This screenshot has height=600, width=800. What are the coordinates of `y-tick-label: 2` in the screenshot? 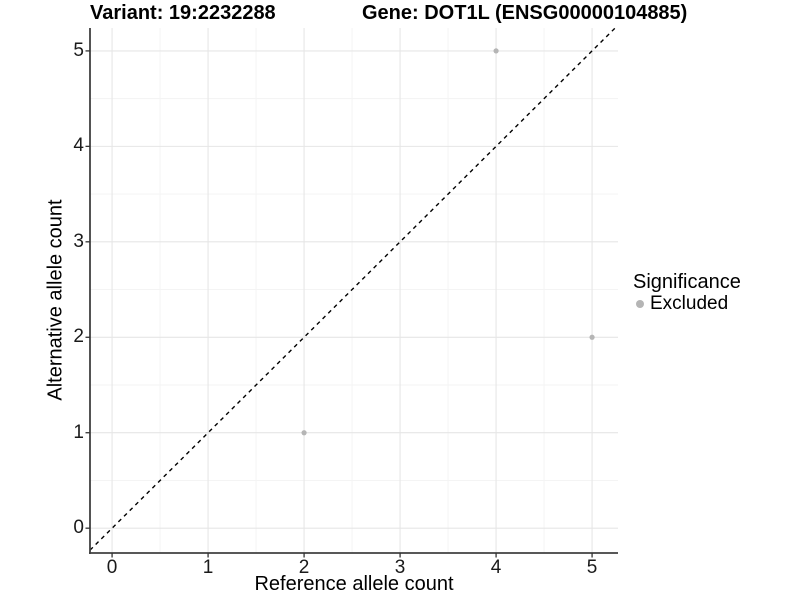 It's located at (78, 337).